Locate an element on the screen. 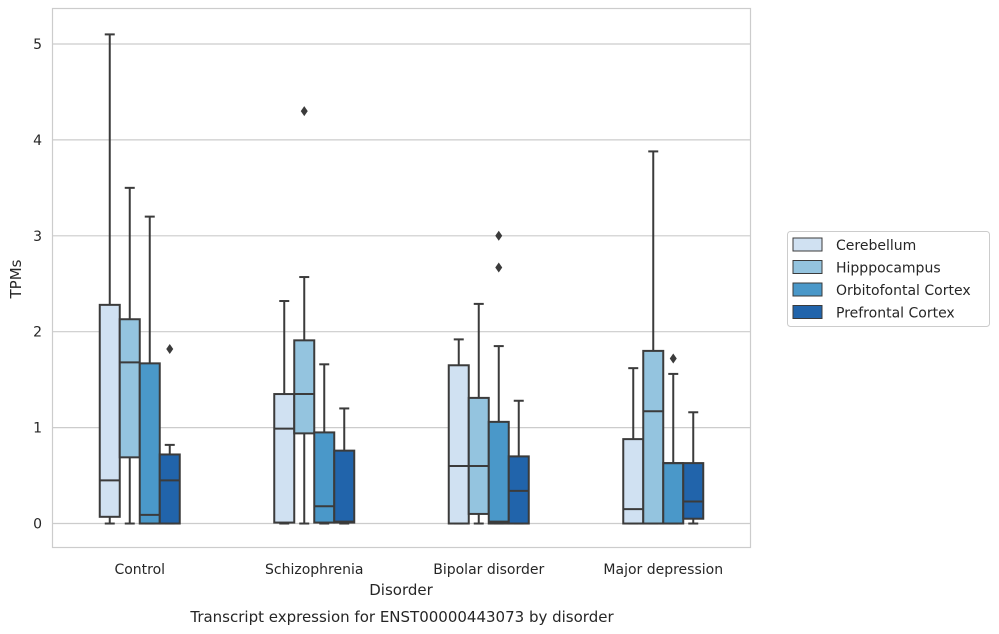 The height and width of the screenshot is (634, 999). x-tick-label: Schizophrenia is located at coordinates (314, 570).